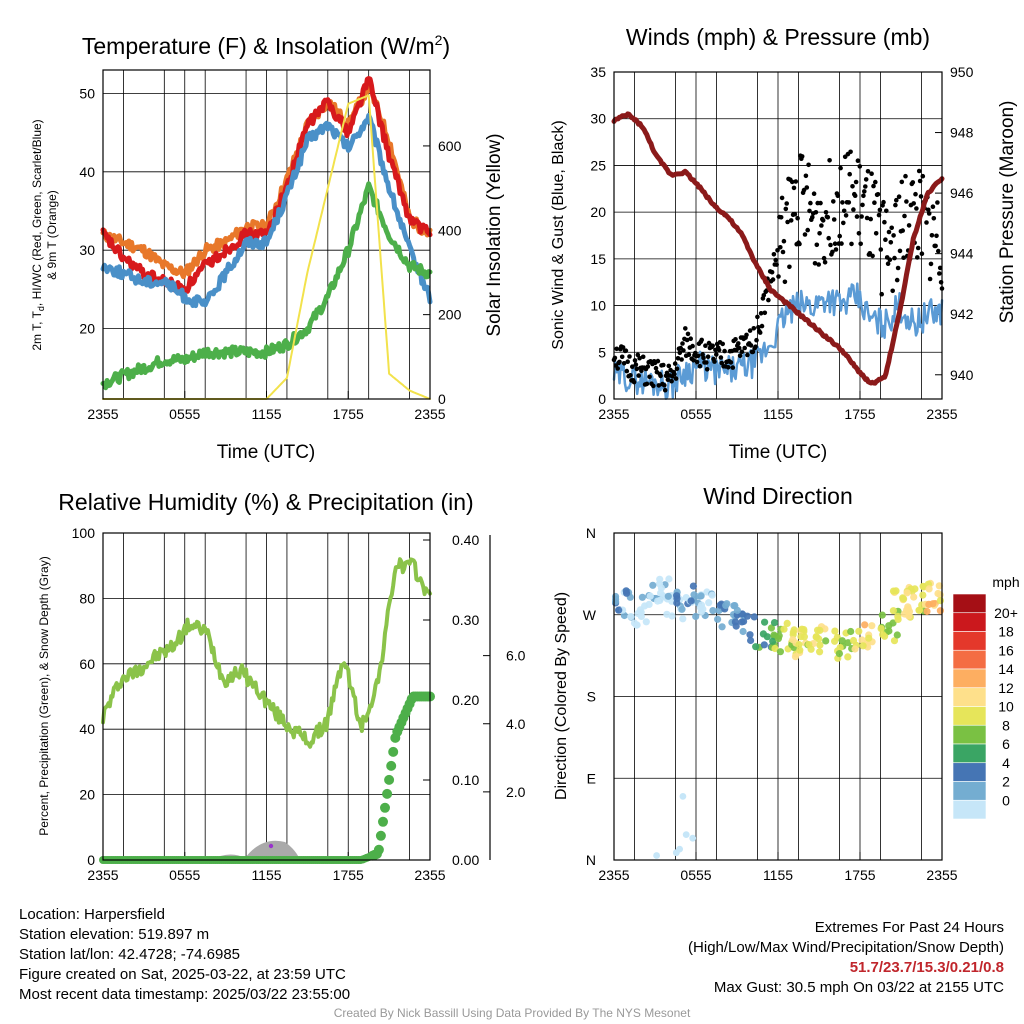 The height and width of the screenshot is (1024, 1024). Describe the element at coordinates (442, 399) in the screenshot. I see `temp-y2tick-label: 0` at that location.